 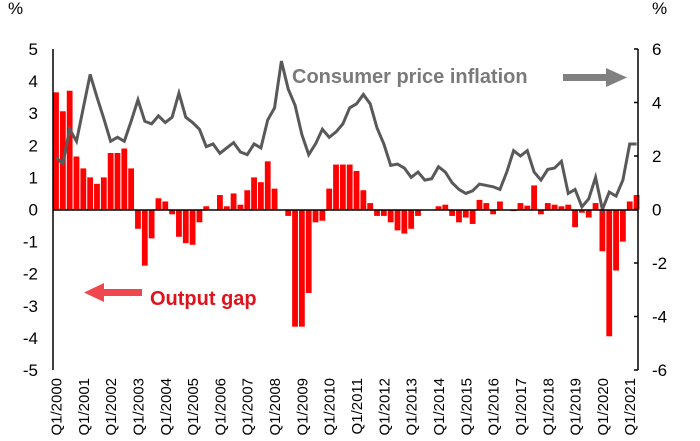 I want to click on right-arrow-icon, so click(x=595, y=77).